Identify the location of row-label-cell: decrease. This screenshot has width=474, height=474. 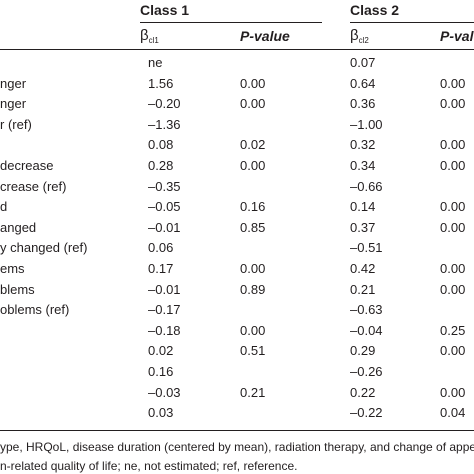
(27, 165).